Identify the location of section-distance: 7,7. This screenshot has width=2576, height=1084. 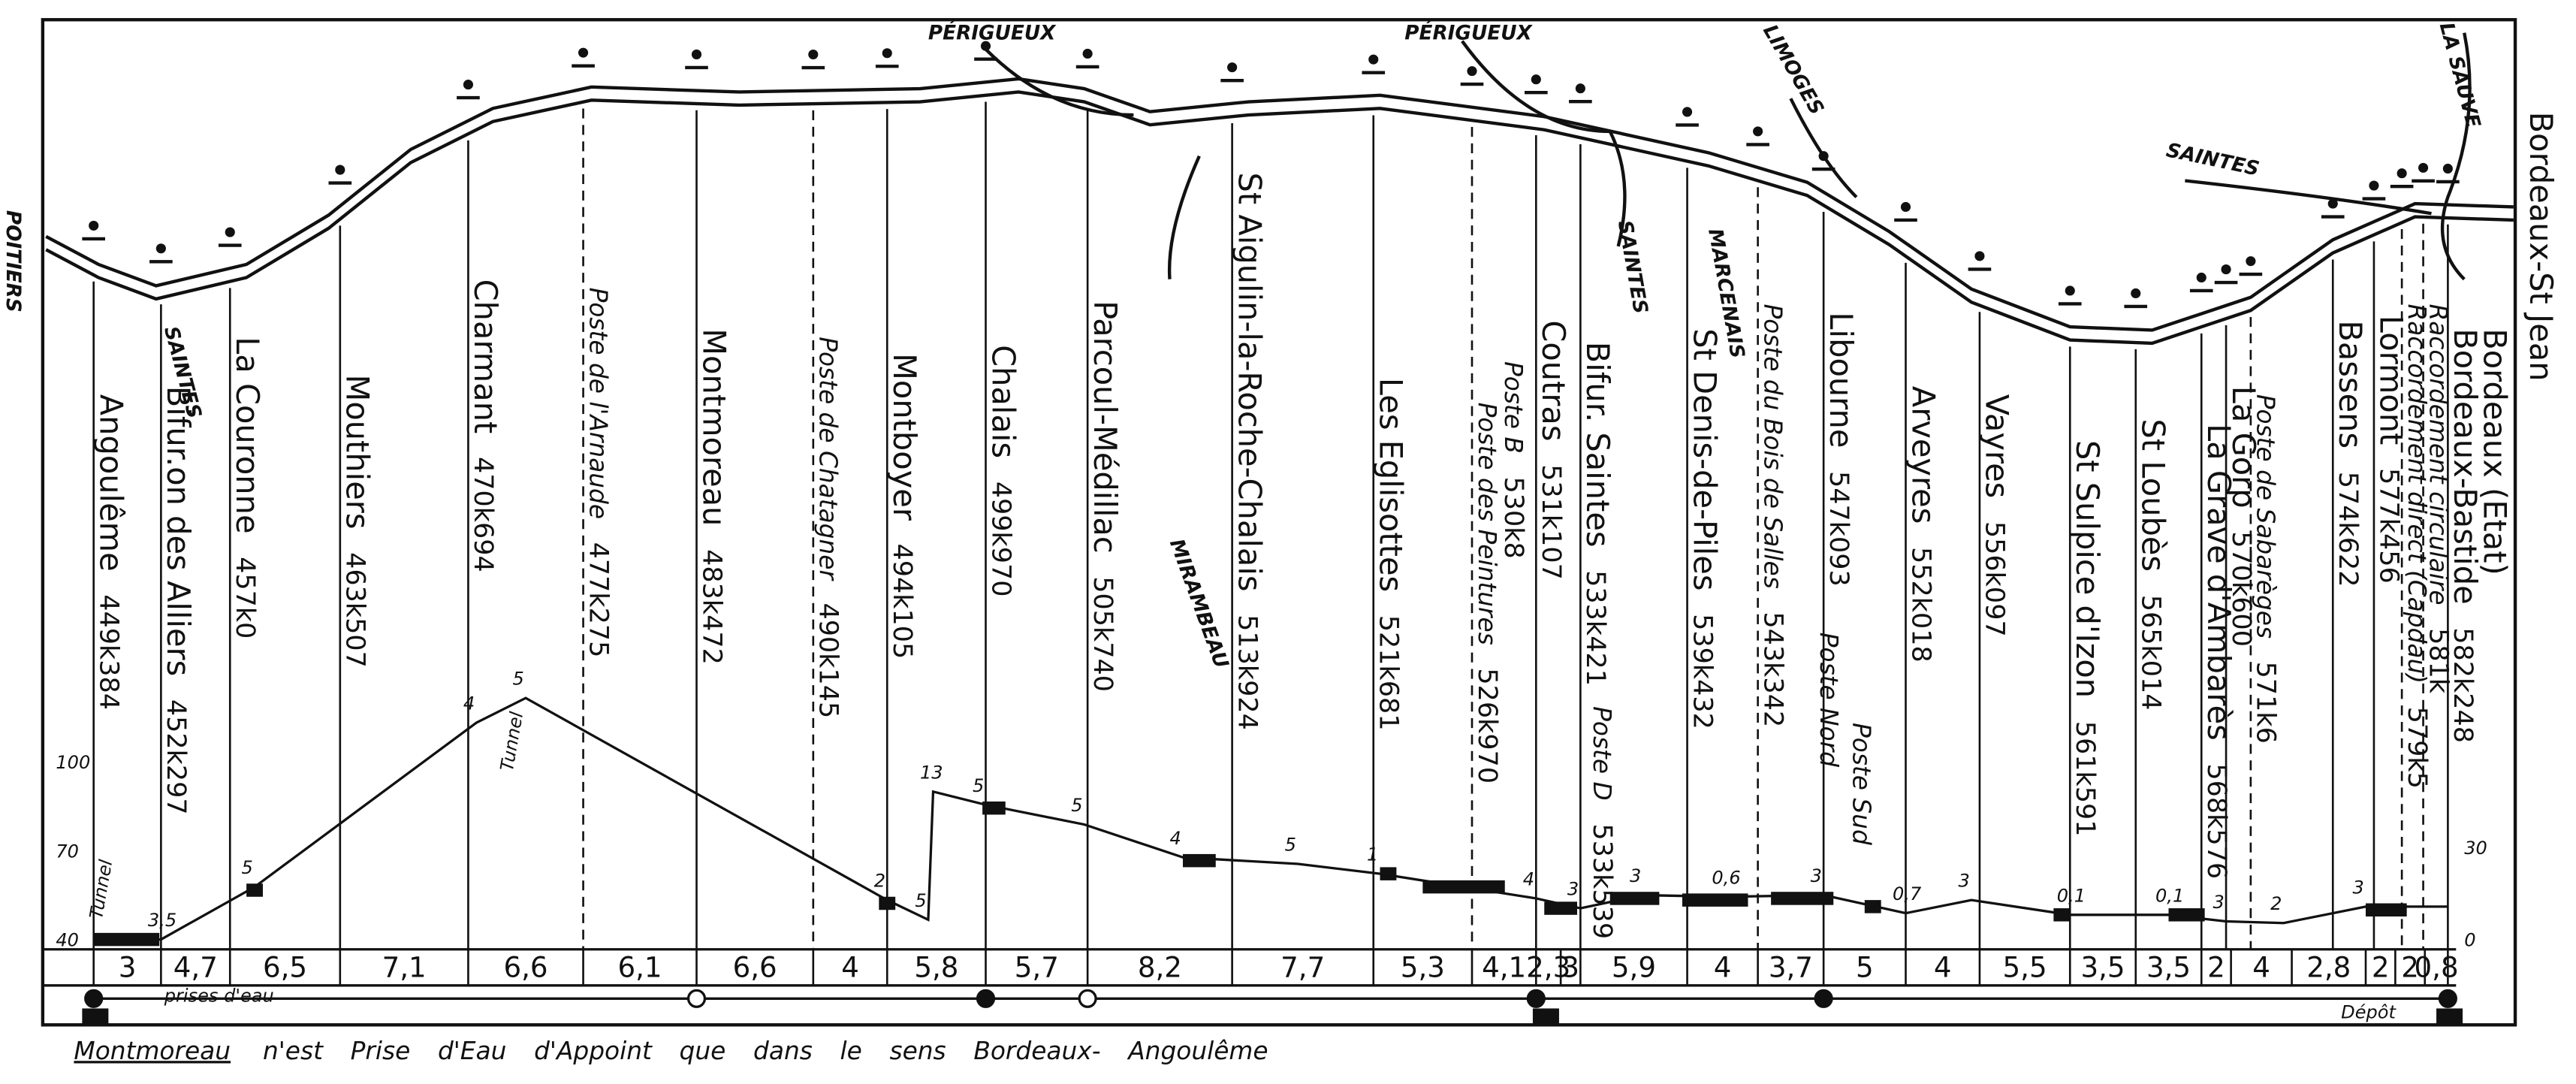
(1302, 966).